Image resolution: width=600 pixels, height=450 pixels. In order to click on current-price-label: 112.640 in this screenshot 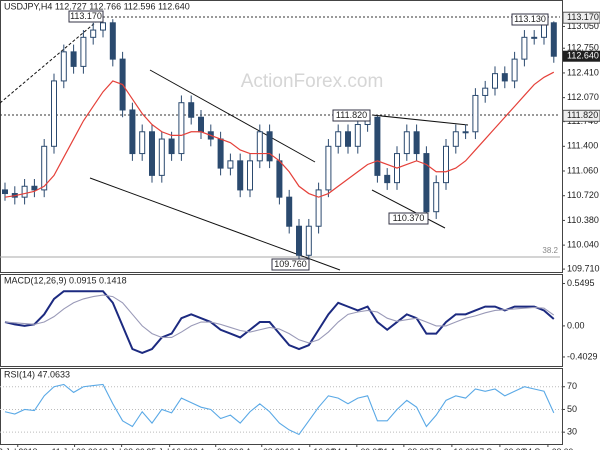, I will do `click(583, 56)`.